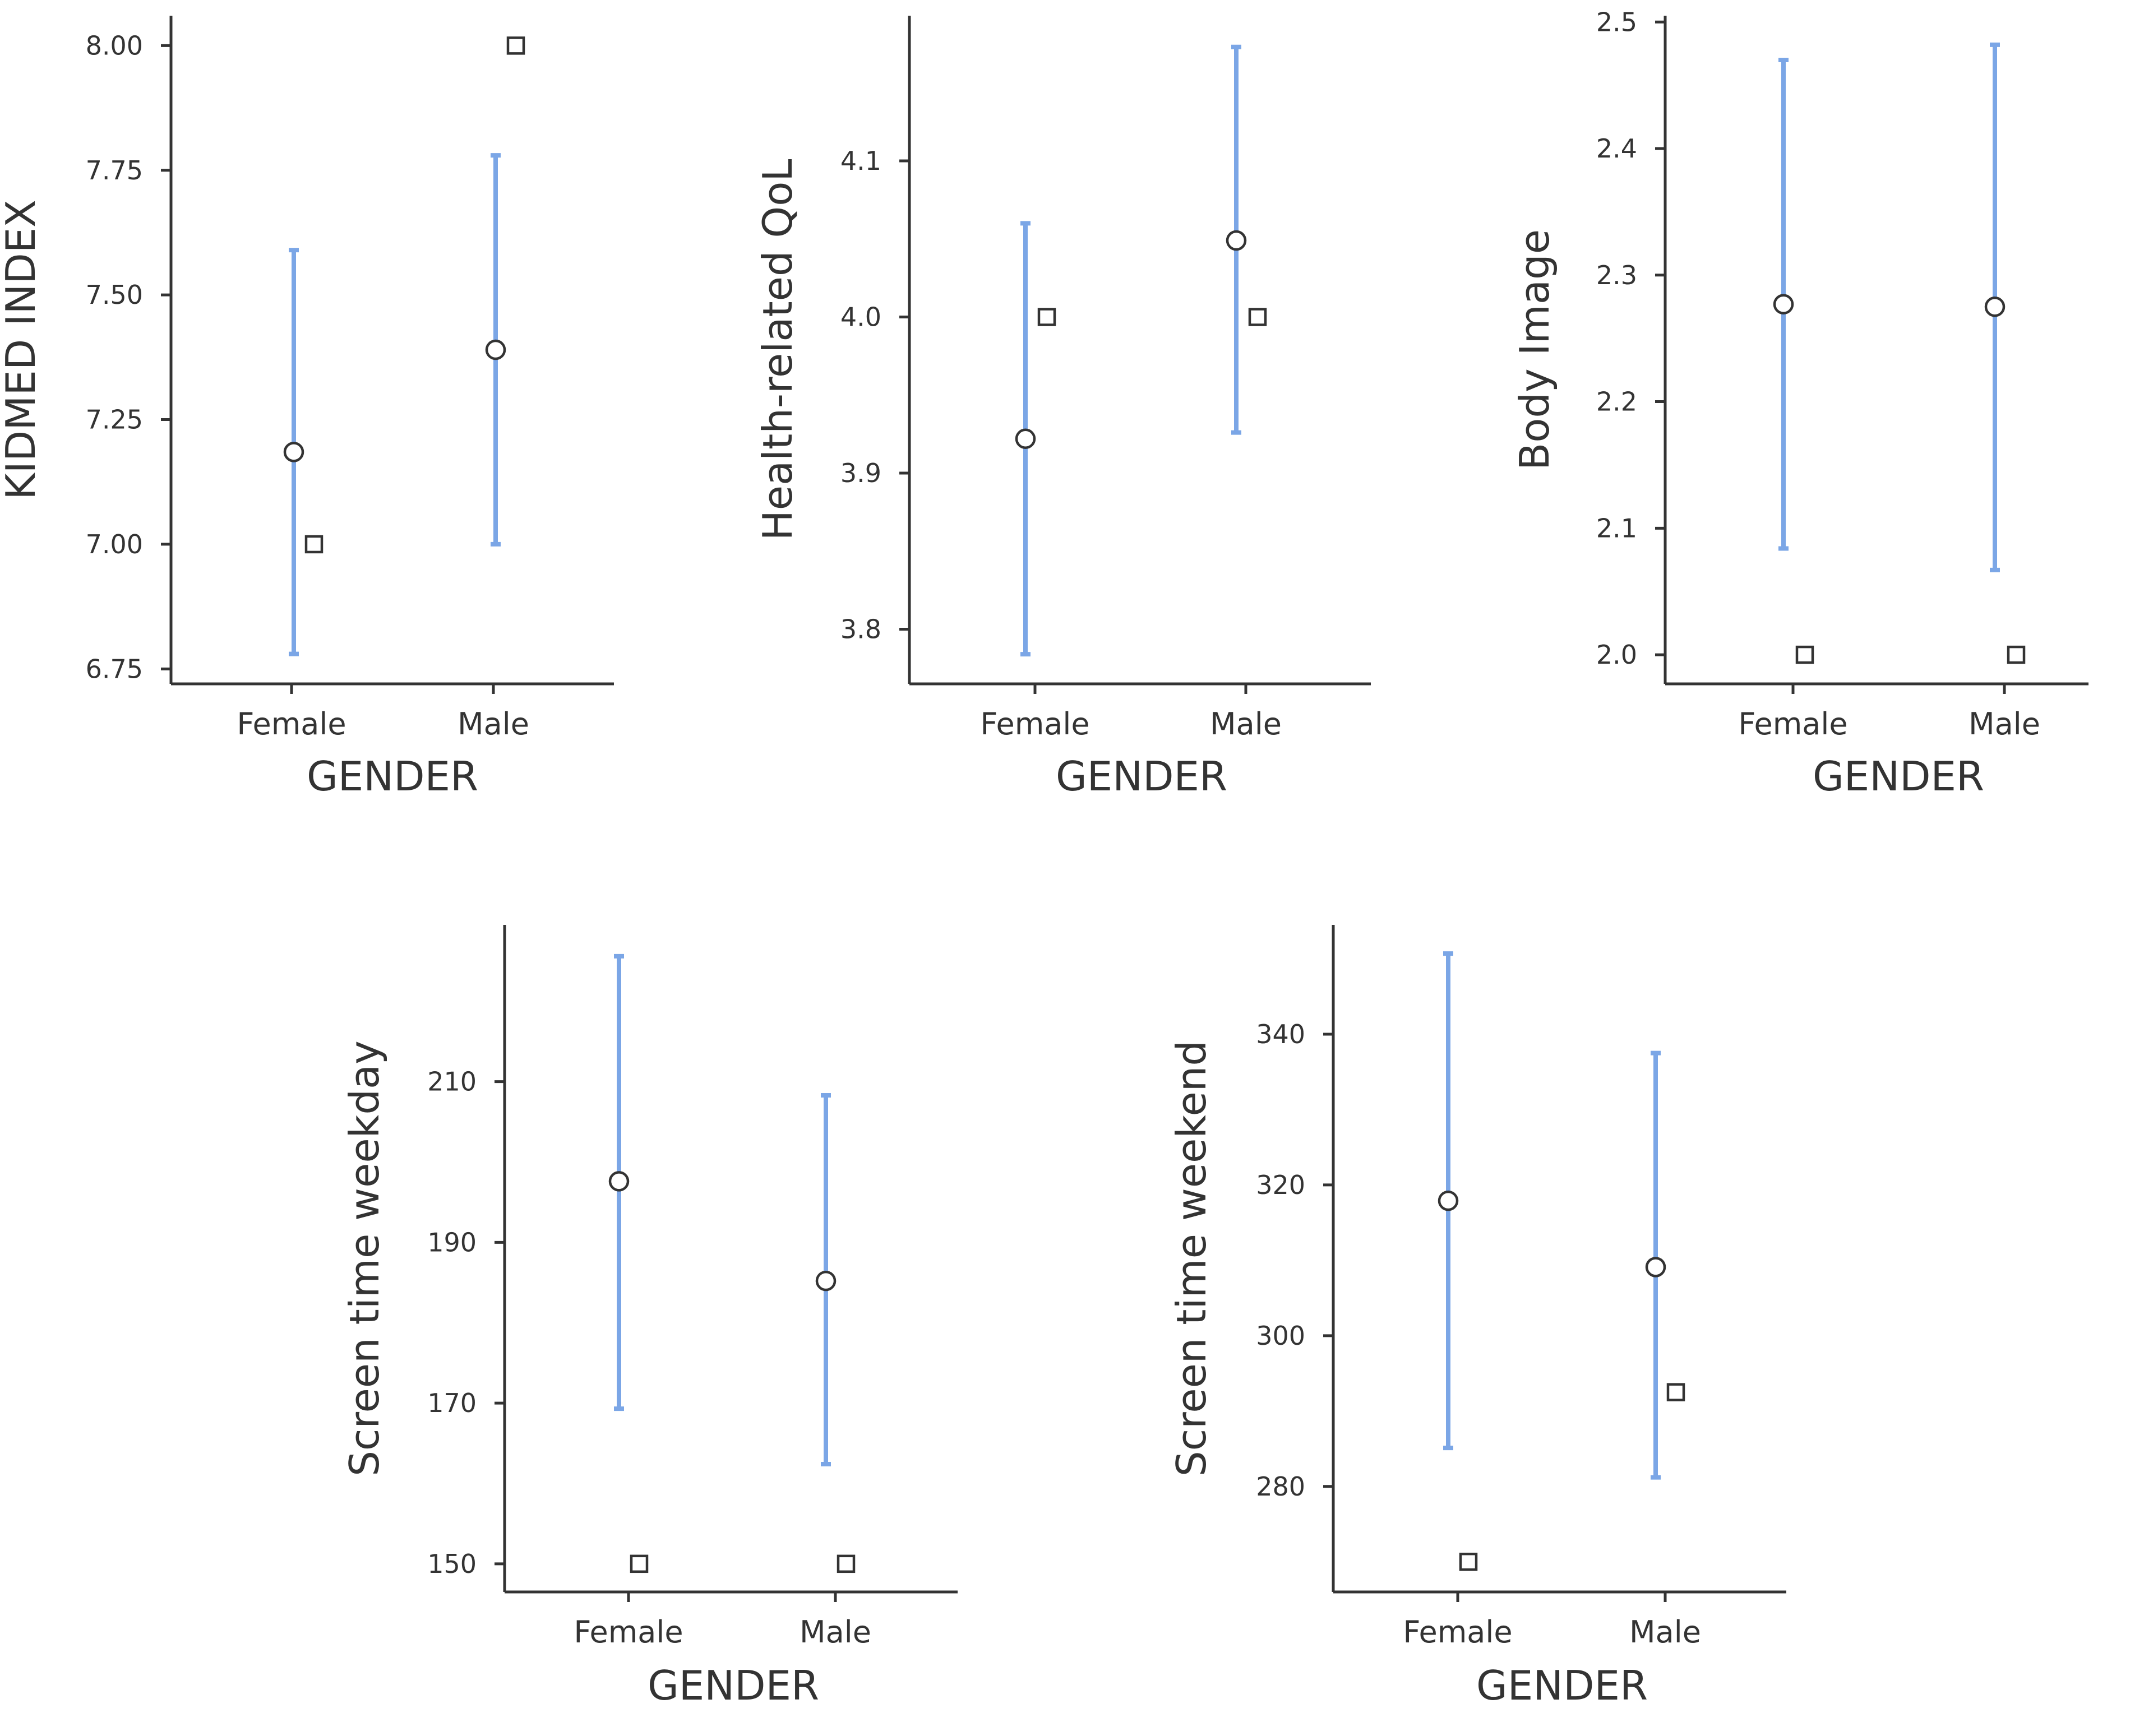  Describe the element at coordinates (364, 1258) in the screenshot. I see `y-axis-title: Screen time weekday` at that location.